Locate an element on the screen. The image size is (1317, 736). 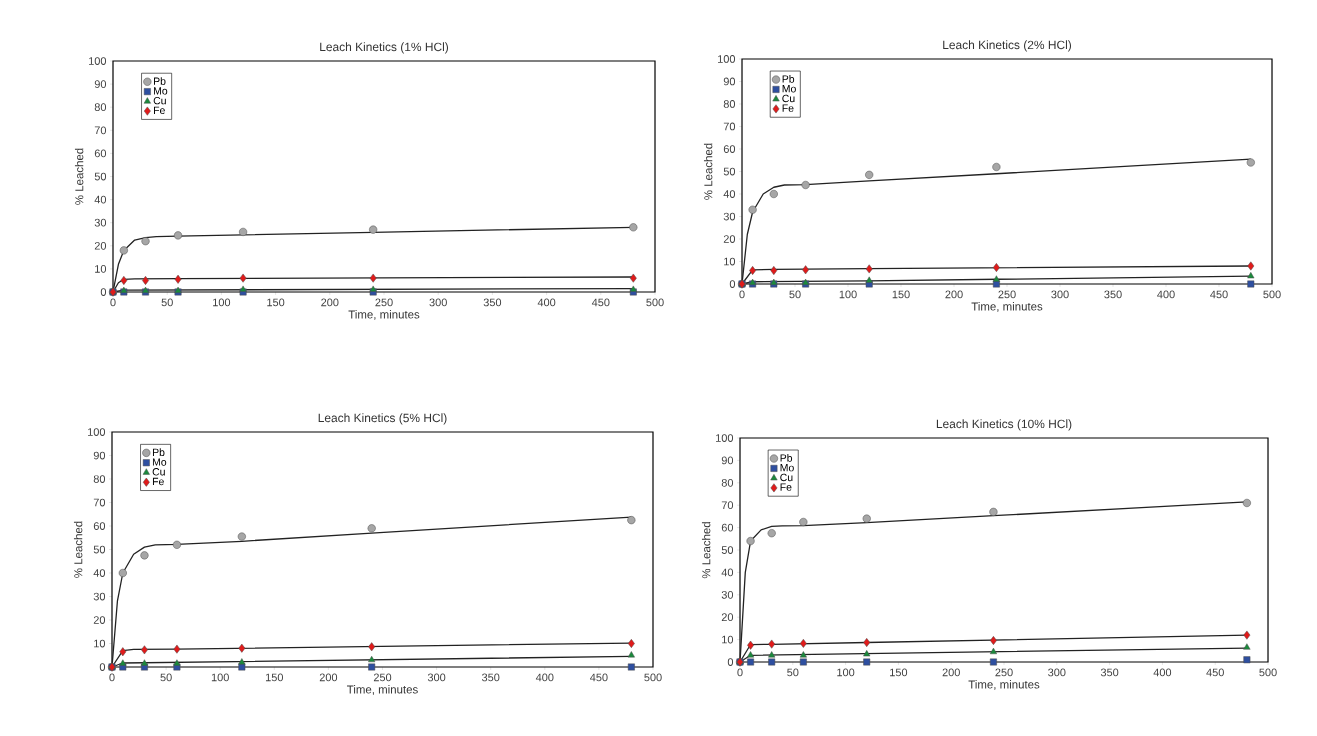
chart-title: Leach Kinetics (2% HCl) is located at coordinates (1007, 46).